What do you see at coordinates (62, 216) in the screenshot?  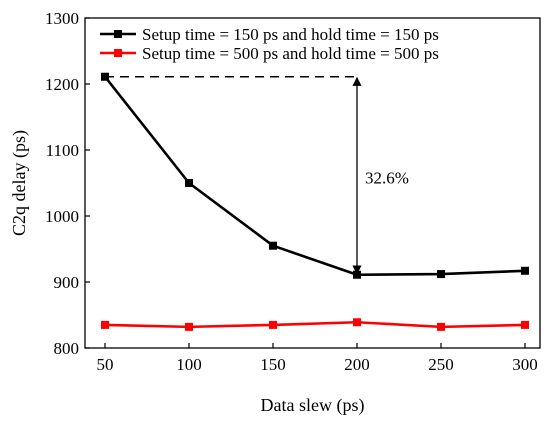 I see `y-tick-label: 1000` at bounding box center [62, 216].